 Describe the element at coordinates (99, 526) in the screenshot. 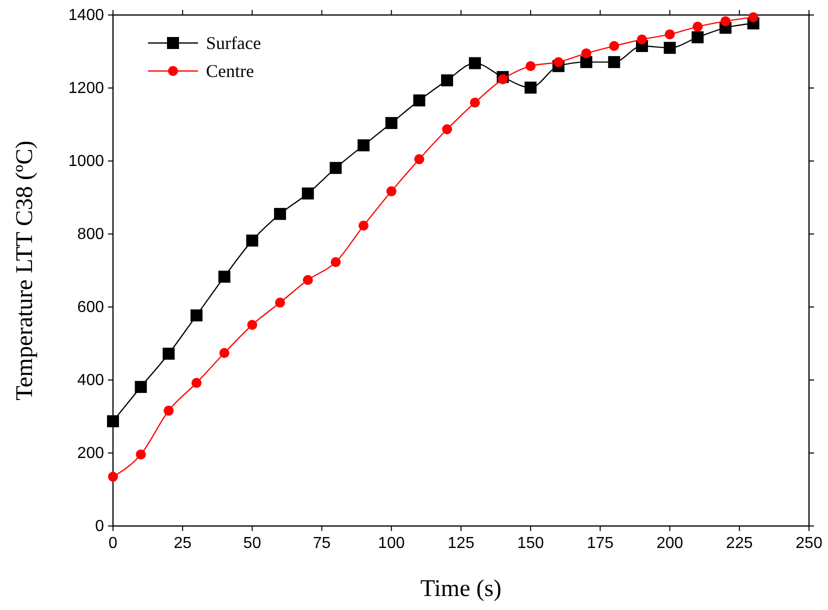

I see `y-tick-label: 0` at that location.